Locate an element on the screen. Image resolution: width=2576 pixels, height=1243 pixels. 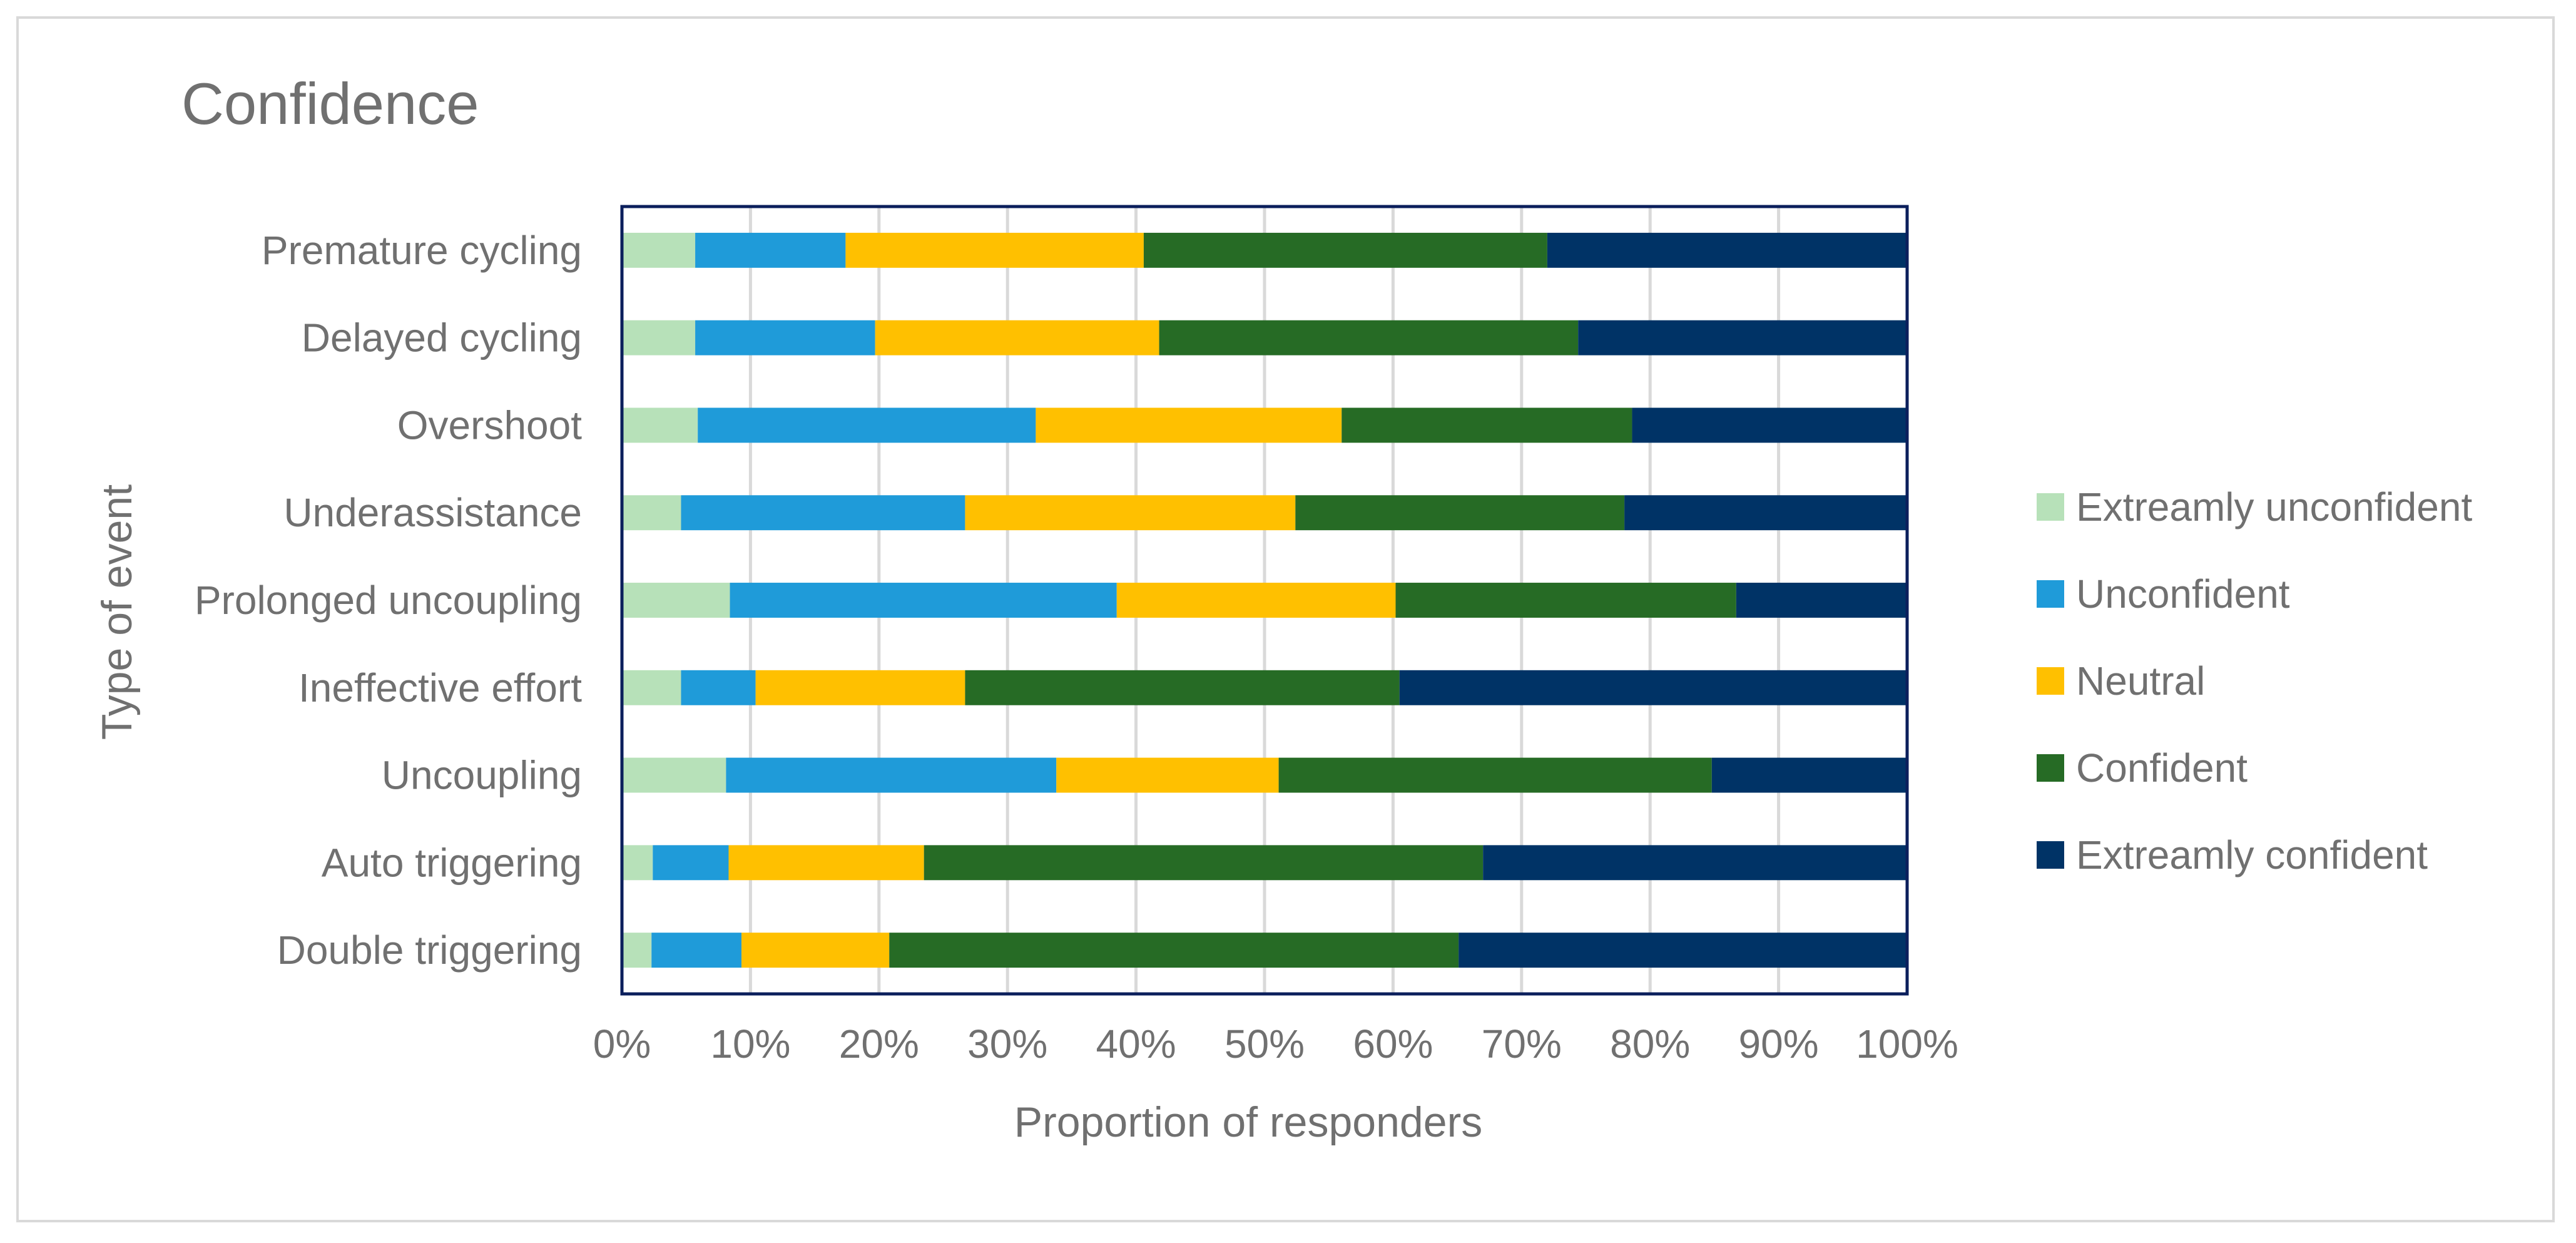
x-tick-label: 10% is located at coordinates (750, 1044).